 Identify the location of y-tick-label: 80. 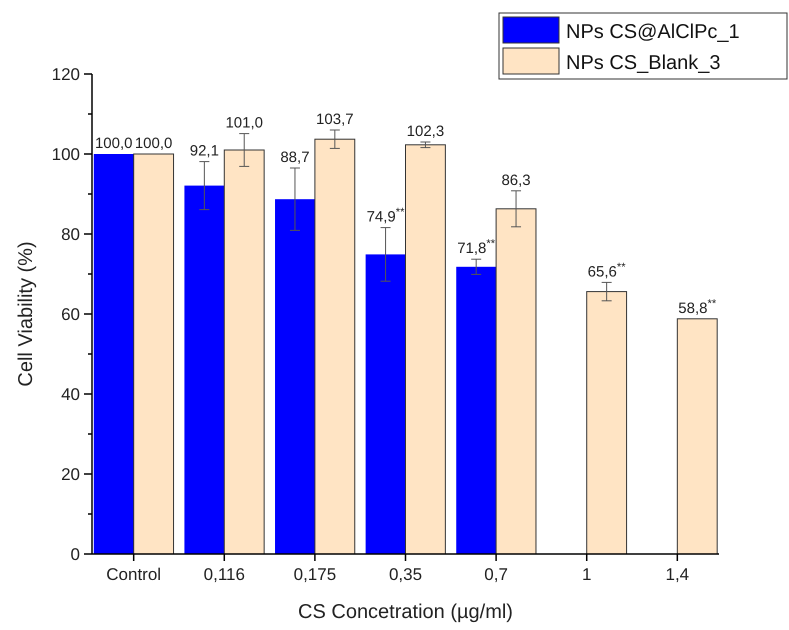
(70, 234).